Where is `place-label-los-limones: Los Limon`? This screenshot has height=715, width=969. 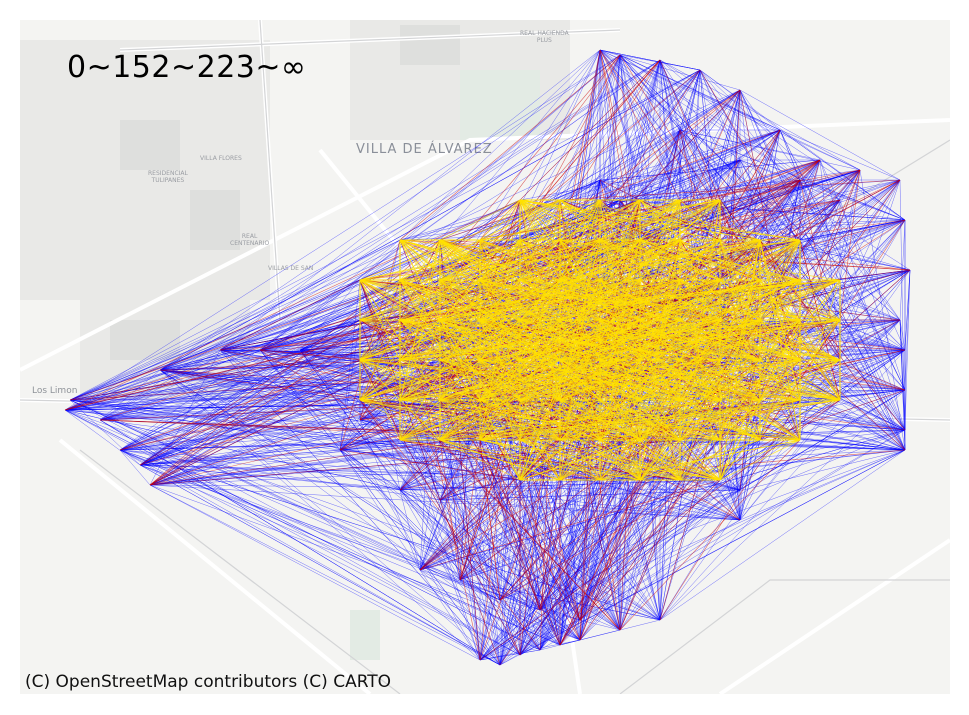
place-label-los-limones: Los Limon is located at coordinates (55, 391).